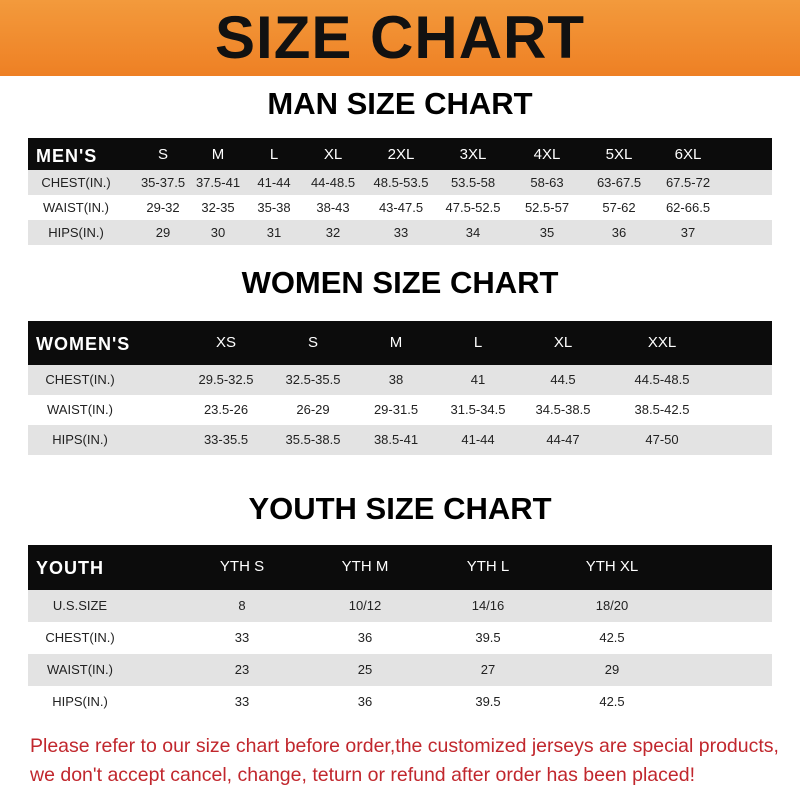  What do you see at coordinates (473, 182) in the screenshot?
I see `measurement-cell: 53.5-58` at bounding box center [473, 182].